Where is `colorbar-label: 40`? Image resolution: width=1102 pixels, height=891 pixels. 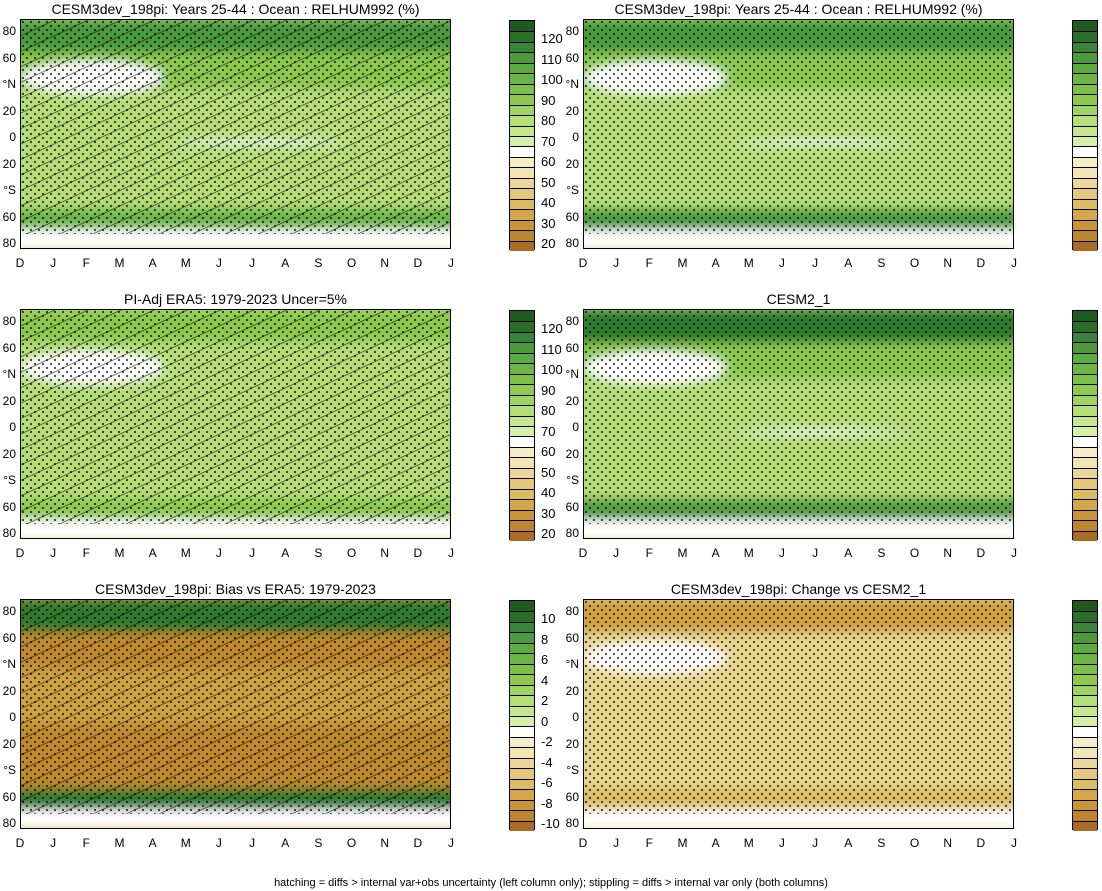
colorbar-label: 40 is located at coordinates (548, 202).